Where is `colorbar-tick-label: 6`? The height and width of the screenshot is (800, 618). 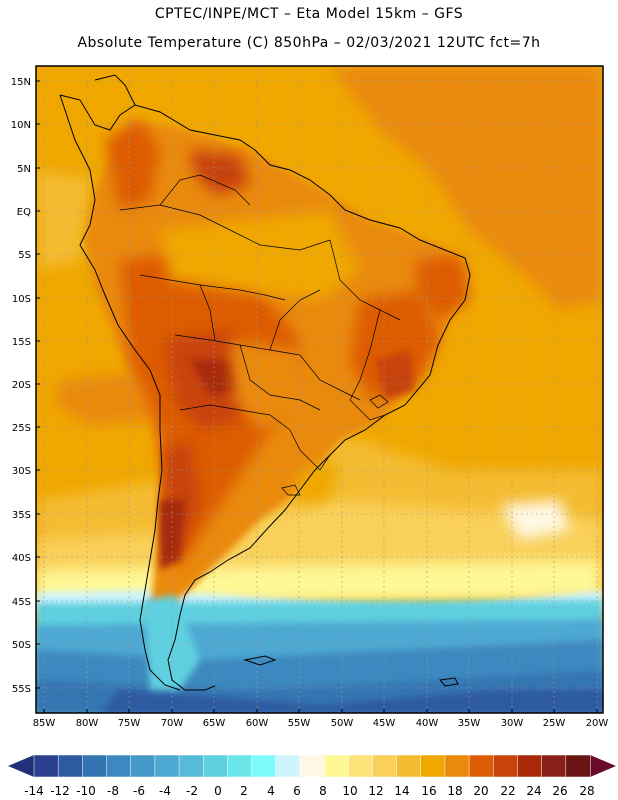
colorbar-tick-label: 6 is located at coordinates (297, 791).